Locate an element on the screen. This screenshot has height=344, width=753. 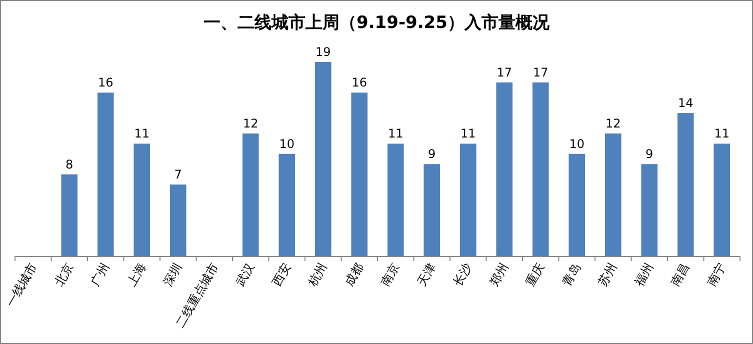
x-tick-label: 广州 is located at coordinates (100, 274).